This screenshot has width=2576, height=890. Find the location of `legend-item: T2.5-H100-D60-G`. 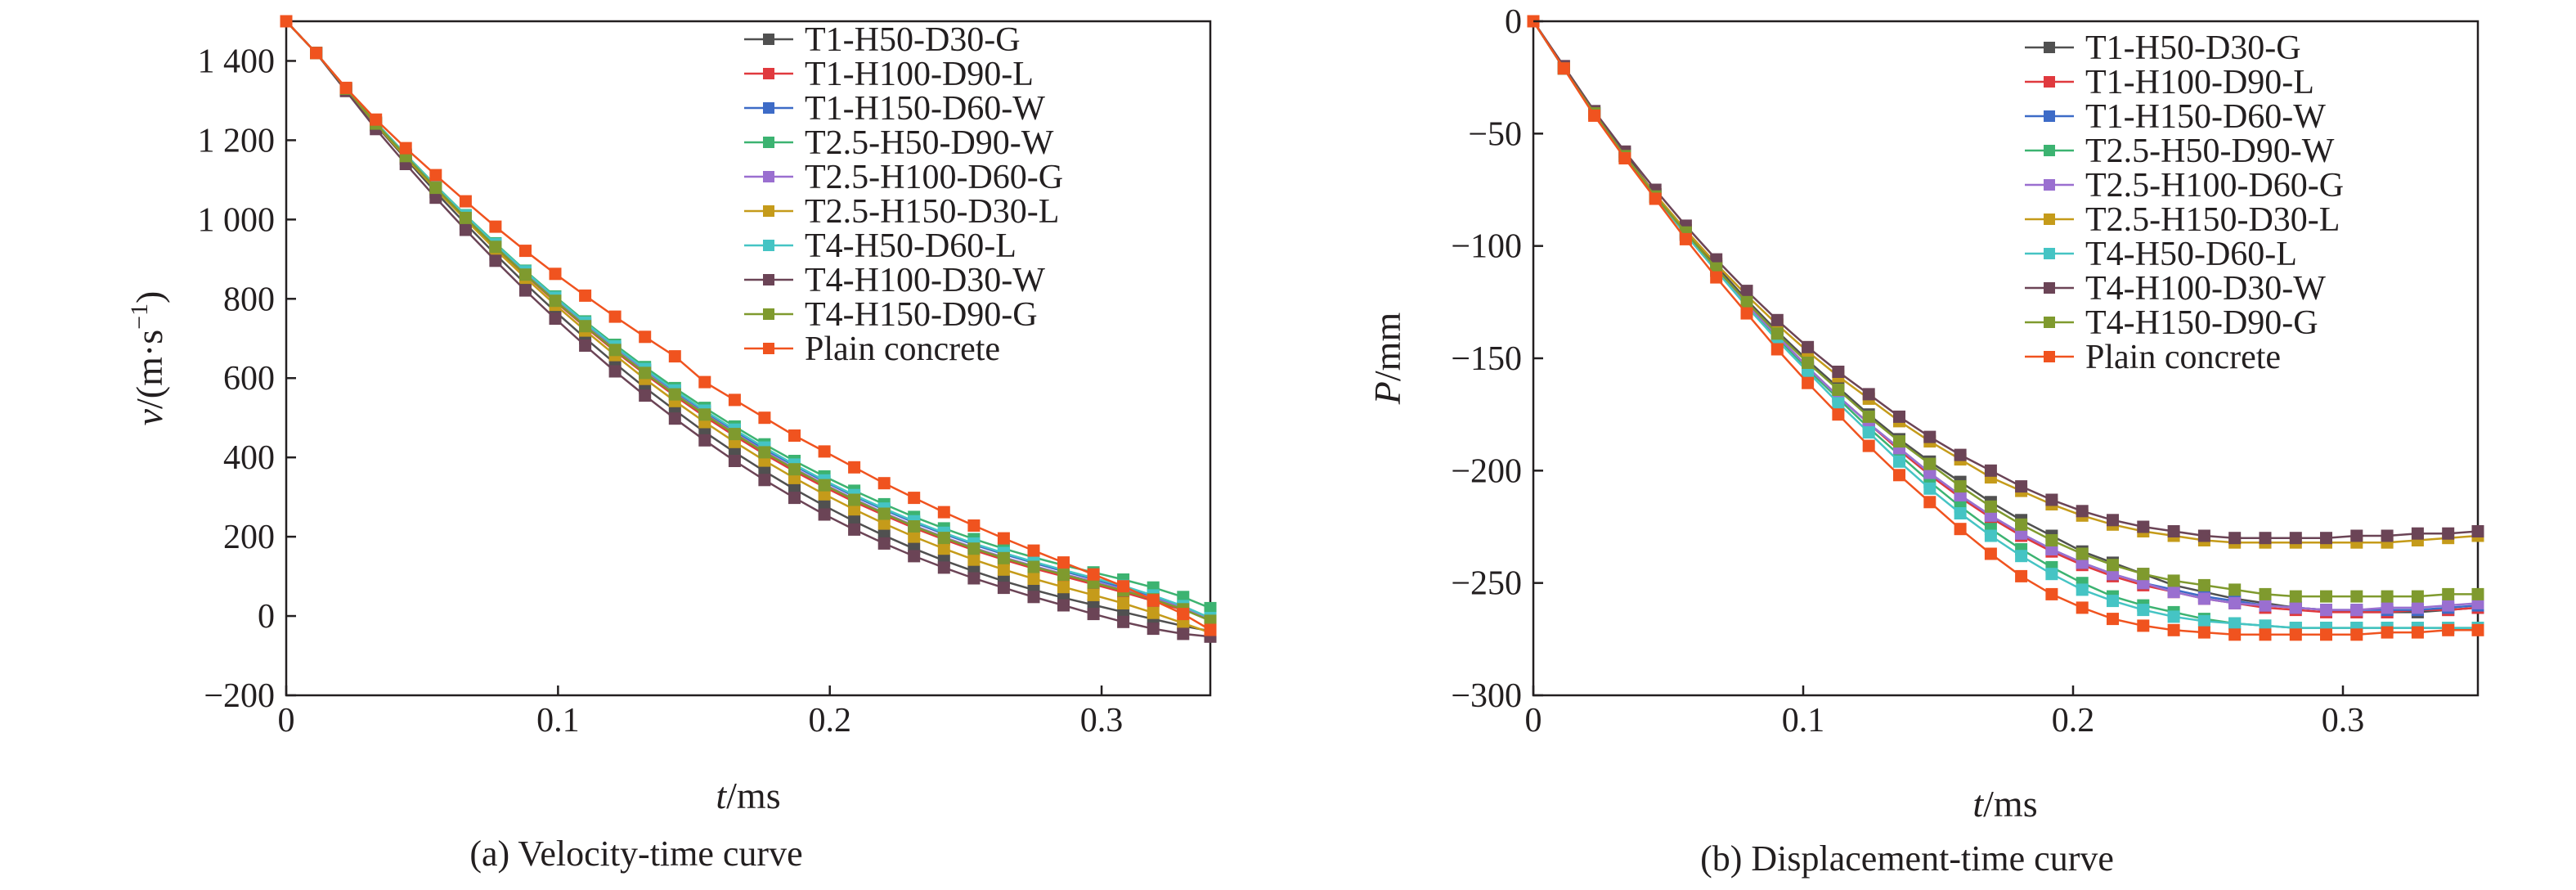

legend-item: T2.5-H100-D60-G is located at coordinates (904, 177).